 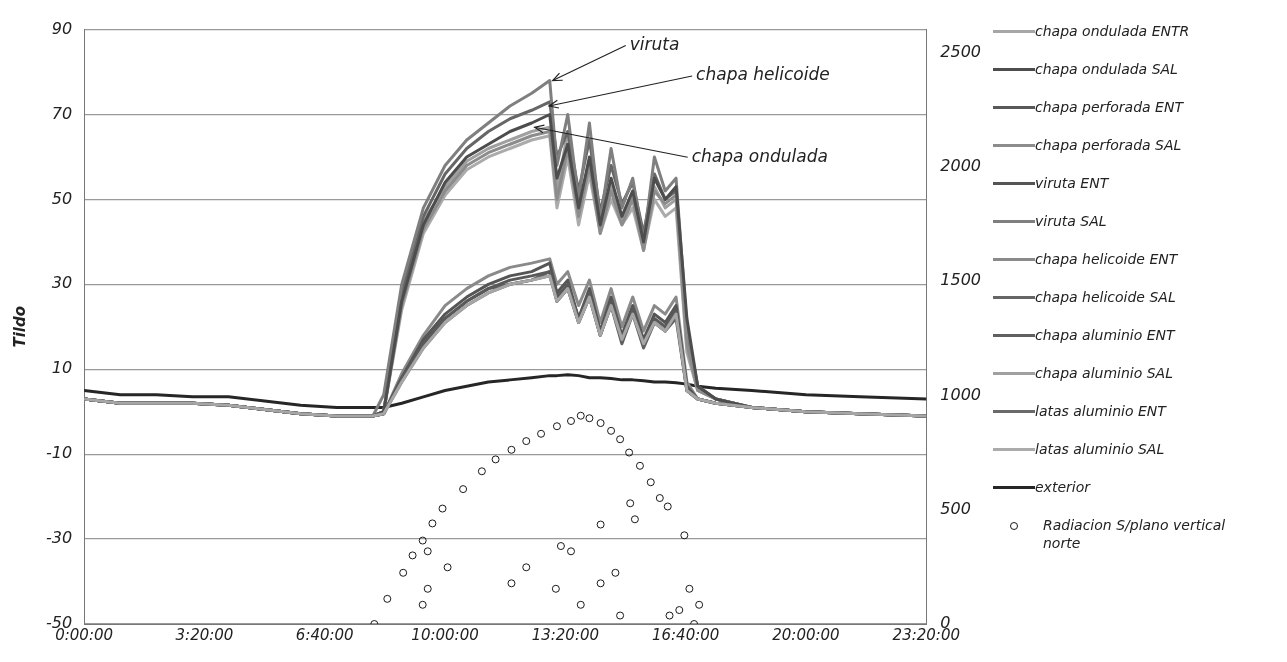 I want to click on x-tick-label: 20:00:00, so click(x=806, y=634).